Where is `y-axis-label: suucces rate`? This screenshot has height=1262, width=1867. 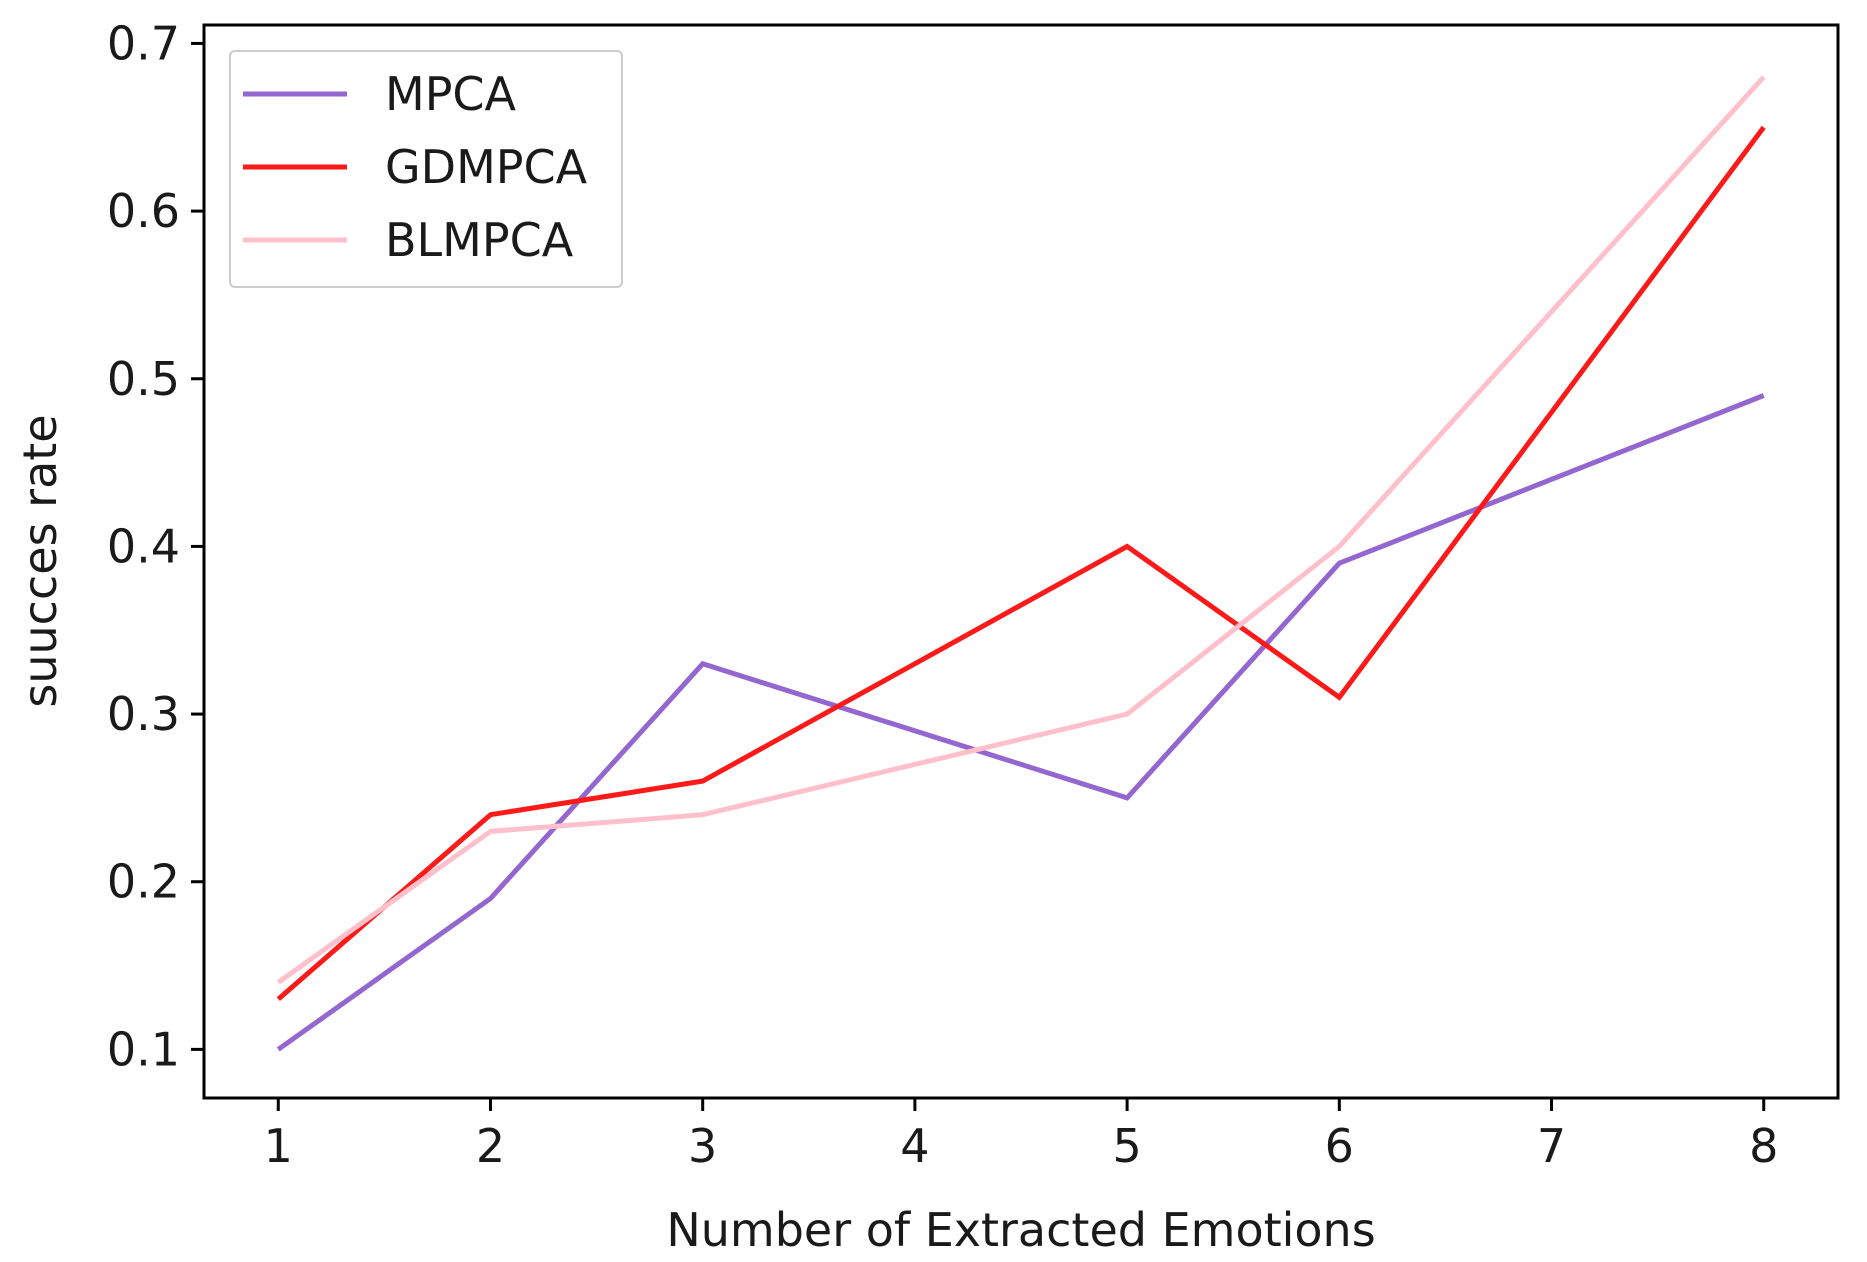 y-axis-label: suucces rate is located at coordinates (40, 560).